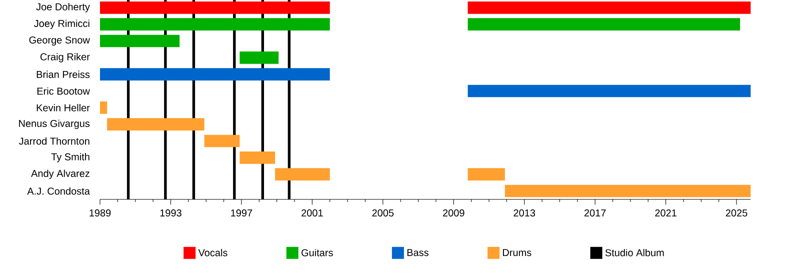 The image size is (800, 273). Describe the element at coordinates (737, 212) in the screenshot. I see `x-tick-label: 2025` at that location.